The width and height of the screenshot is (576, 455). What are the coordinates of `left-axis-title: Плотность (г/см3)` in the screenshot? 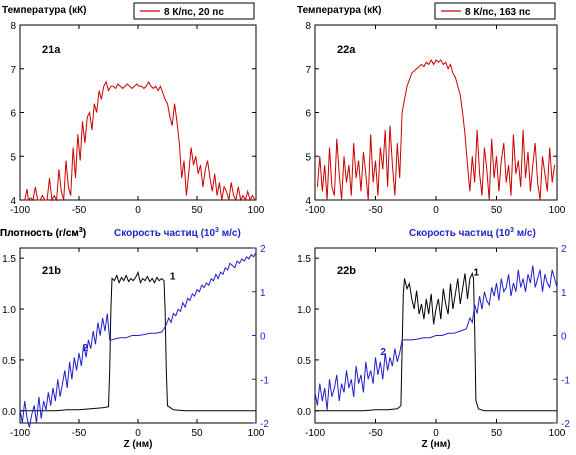 It's located at (43, 233).